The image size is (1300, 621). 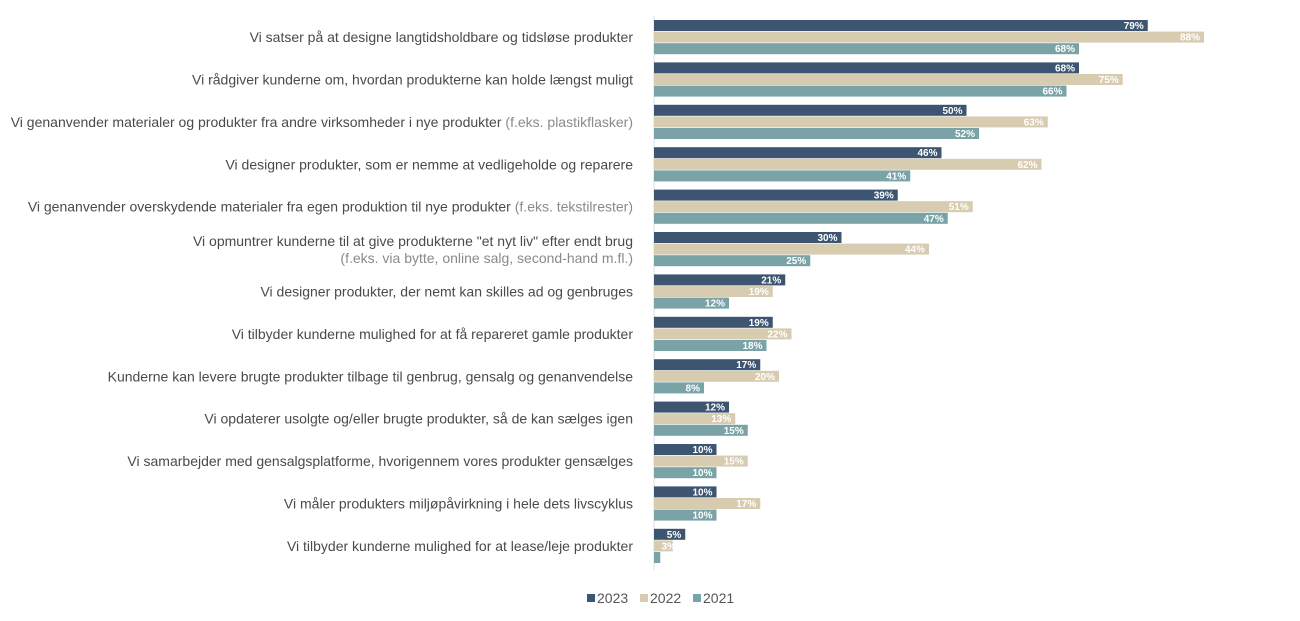 I want to click on bar-label-2021: 47%, so click(x=934, y=219).